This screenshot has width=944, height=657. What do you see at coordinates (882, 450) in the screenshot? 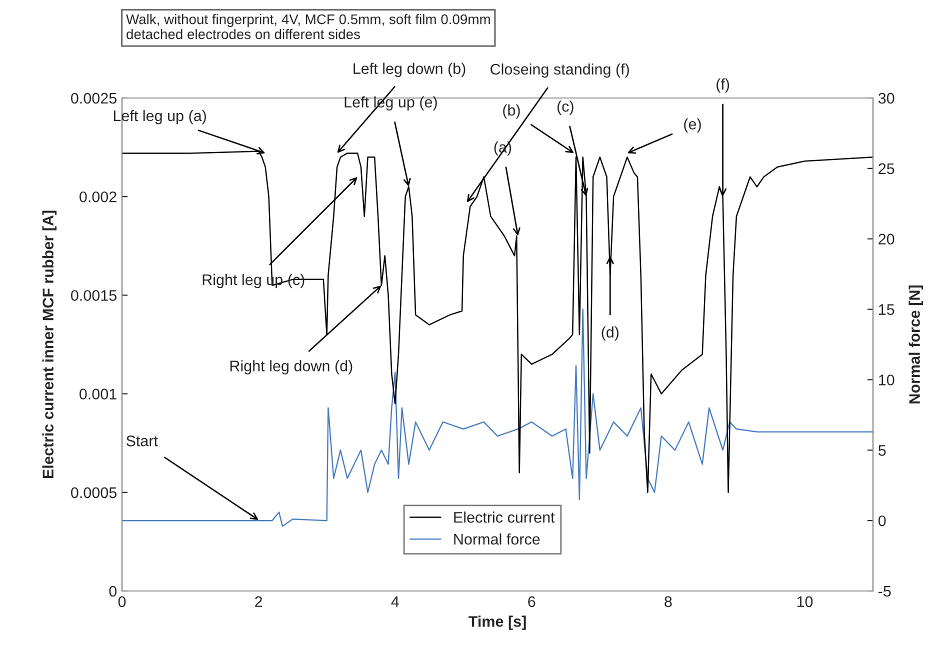
I see `y2-tick-label: 5` at bounding box center [882, 450].